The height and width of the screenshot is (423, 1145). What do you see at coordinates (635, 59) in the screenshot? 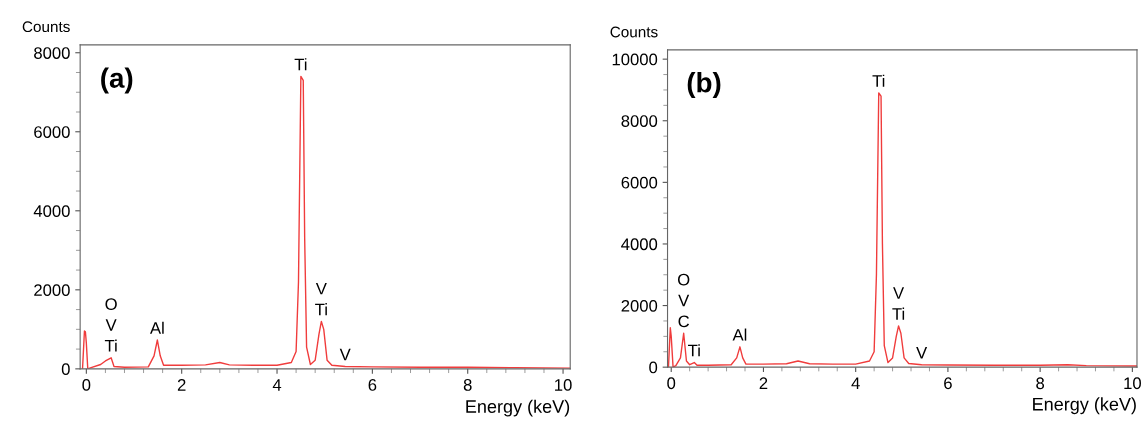
I see `y-tick-label: 10000` at bounding box center [635, 59].